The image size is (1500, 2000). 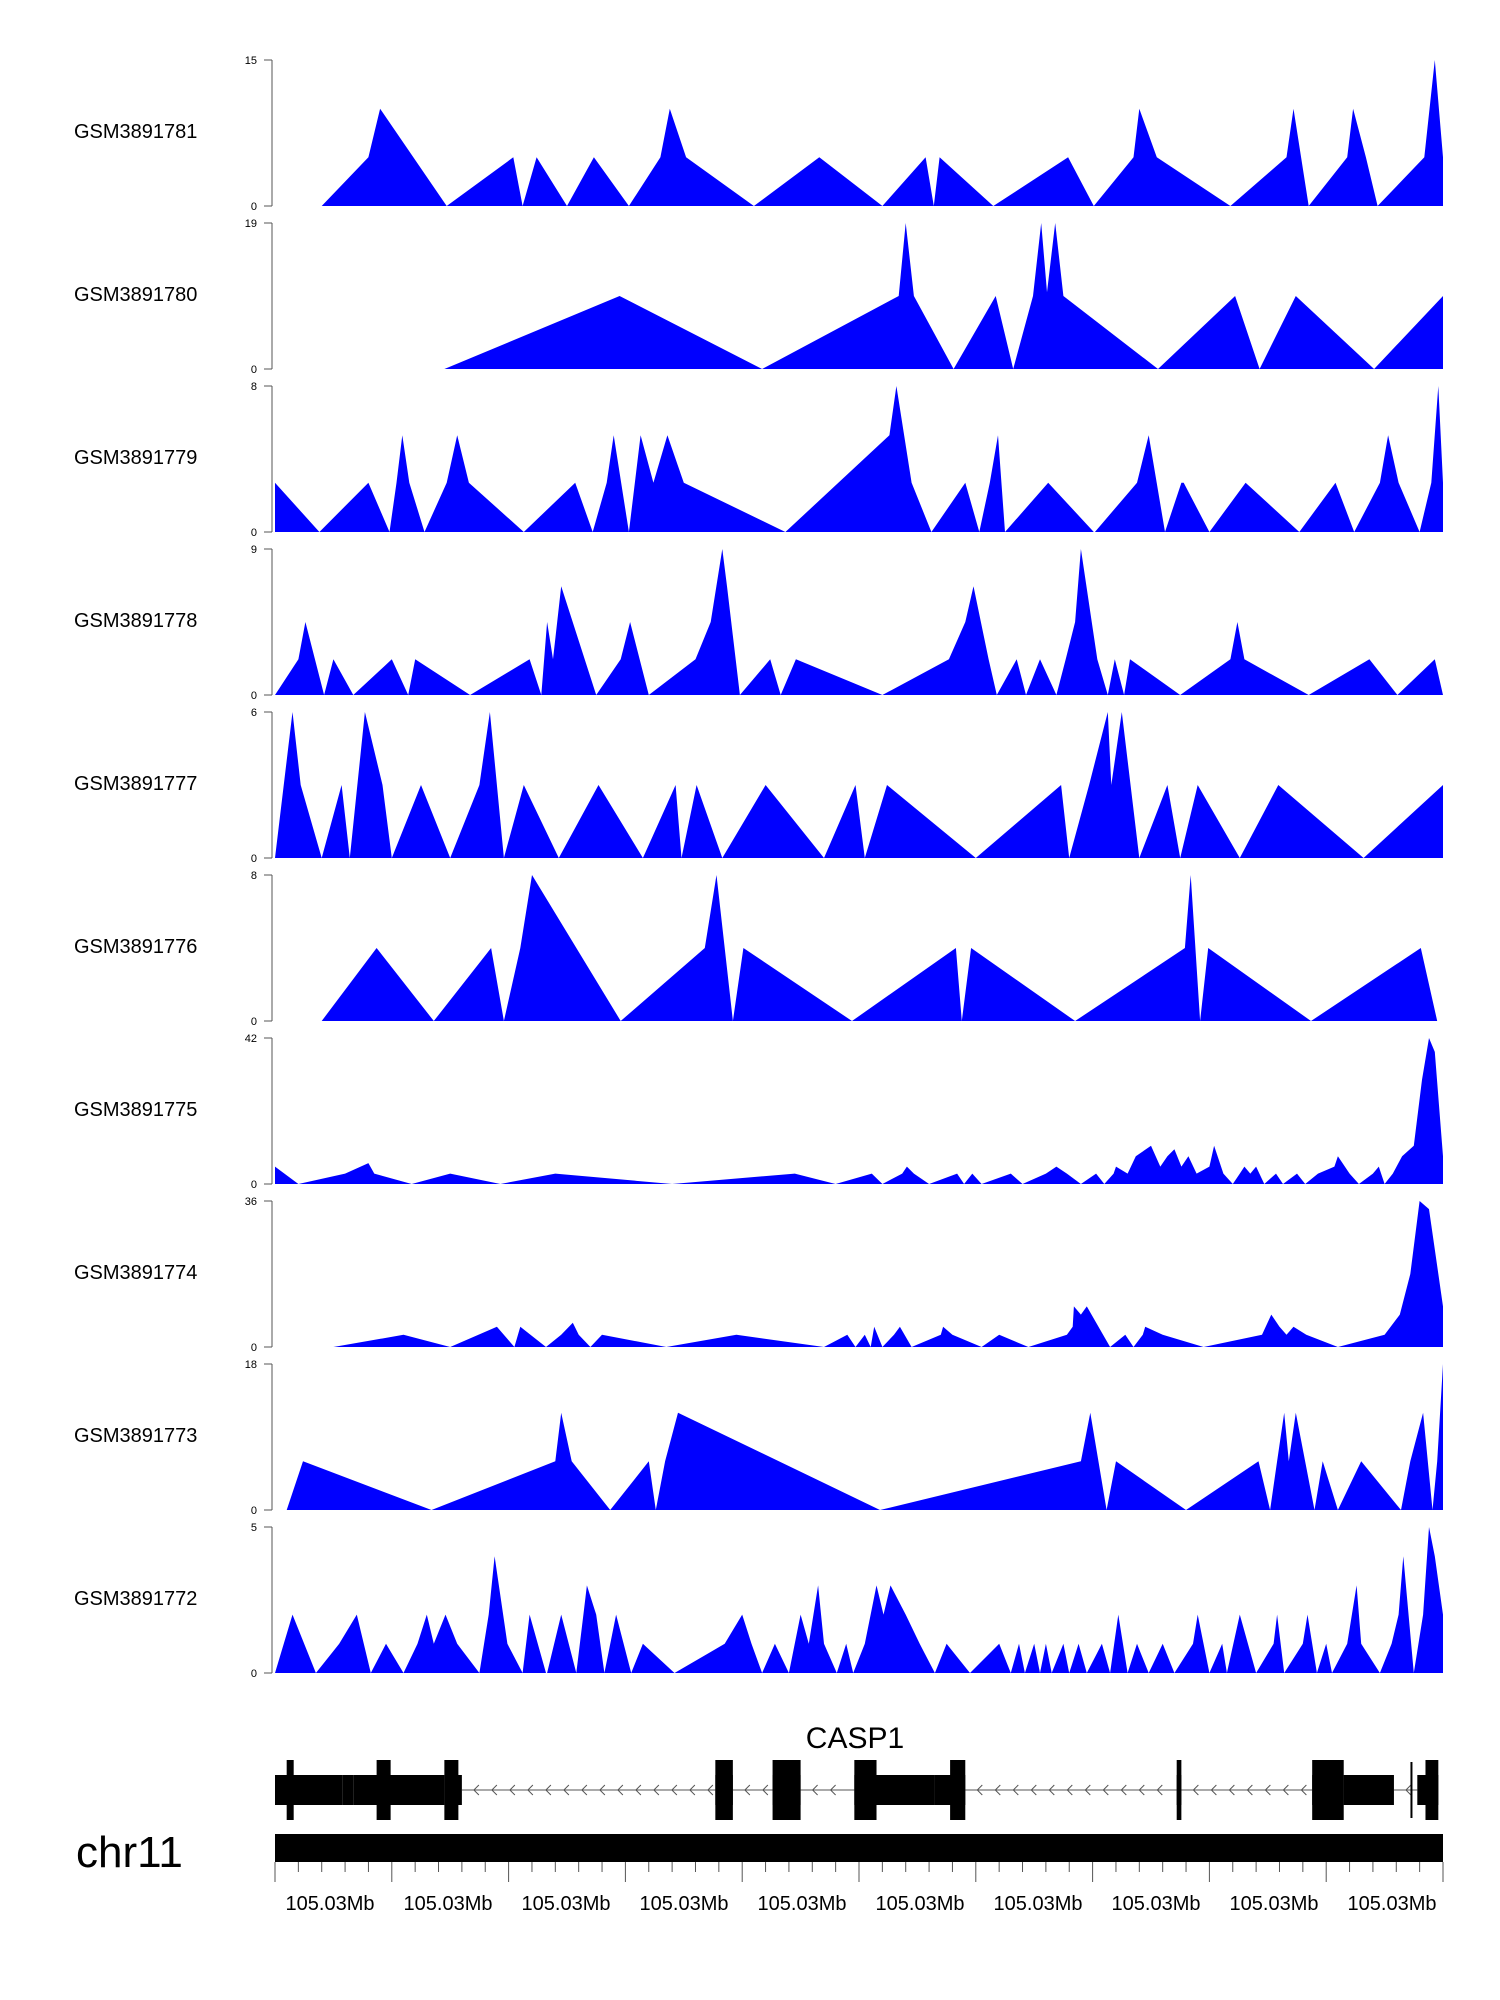 What do you see at coordinates (855, 1738) in the screenshot?
I see `gene-label: CASP1` at bounding box center [855, 1738].